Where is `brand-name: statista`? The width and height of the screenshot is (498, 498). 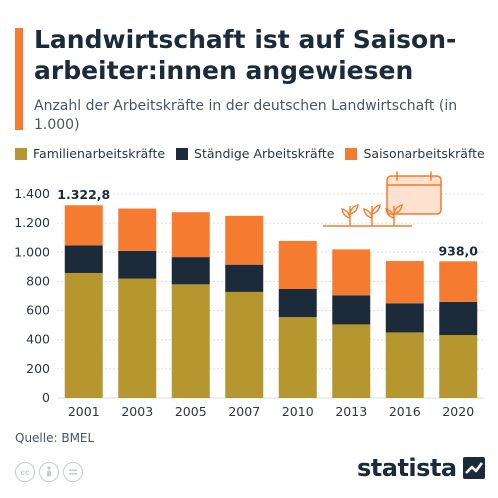
brand-name: statista is located at coordinates (407, 468).